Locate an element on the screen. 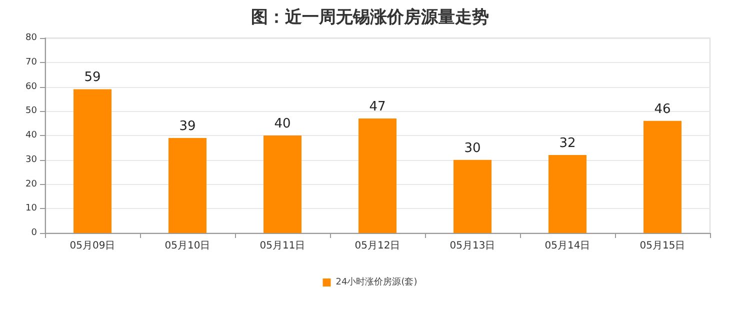  data-label: 30 is located at coordinates (472, 148).